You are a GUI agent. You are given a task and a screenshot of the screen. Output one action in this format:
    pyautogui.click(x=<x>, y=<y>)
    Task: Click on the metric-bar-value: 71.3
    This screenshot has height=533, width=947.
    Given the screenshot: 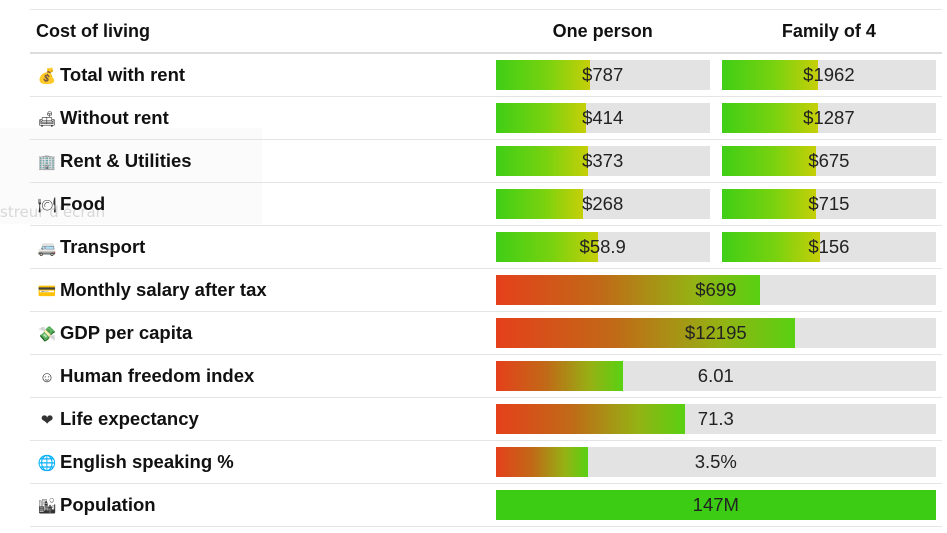 What is the action you would take?
    pyautogui.click(x=715, y=418)
    